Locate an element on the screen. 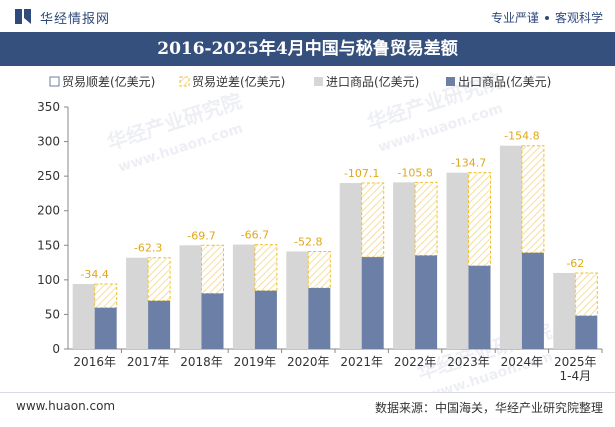 The height and width of the screenshot is (427, 615). x-tick-label-7: 2022年 is located at coordinates (415, 362).